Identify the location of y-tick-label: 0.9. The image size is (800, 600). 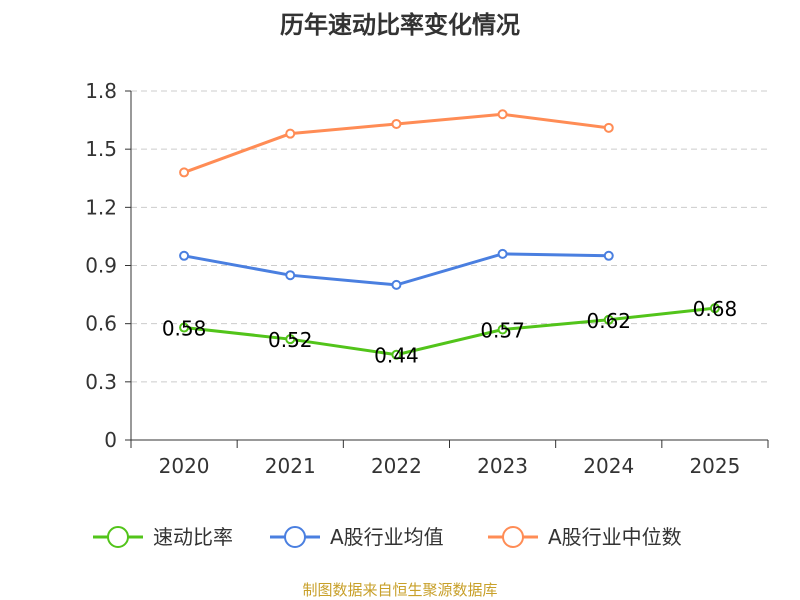
(101, 266).